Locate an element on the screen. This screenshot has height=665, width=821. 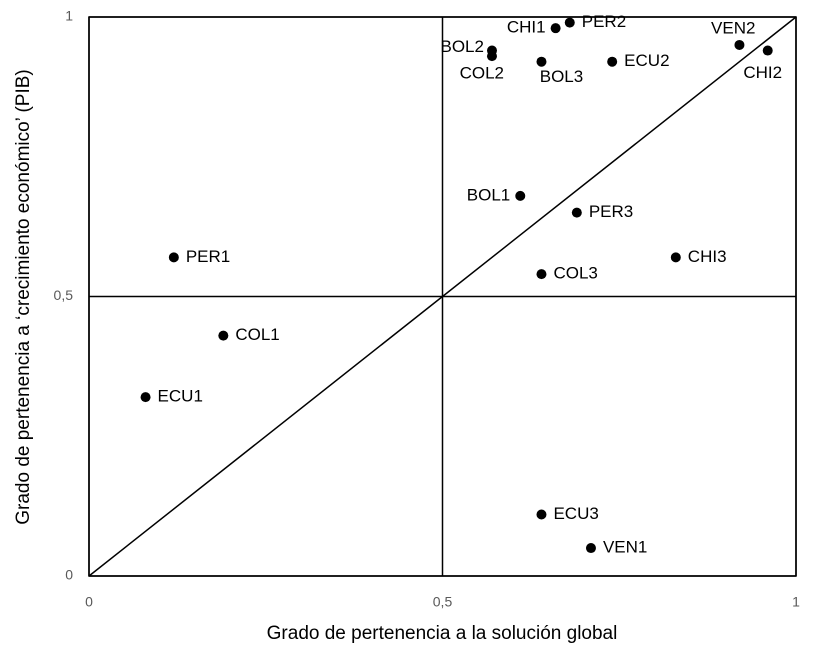
point-label: PER2 is located at coordinates (604, 21).